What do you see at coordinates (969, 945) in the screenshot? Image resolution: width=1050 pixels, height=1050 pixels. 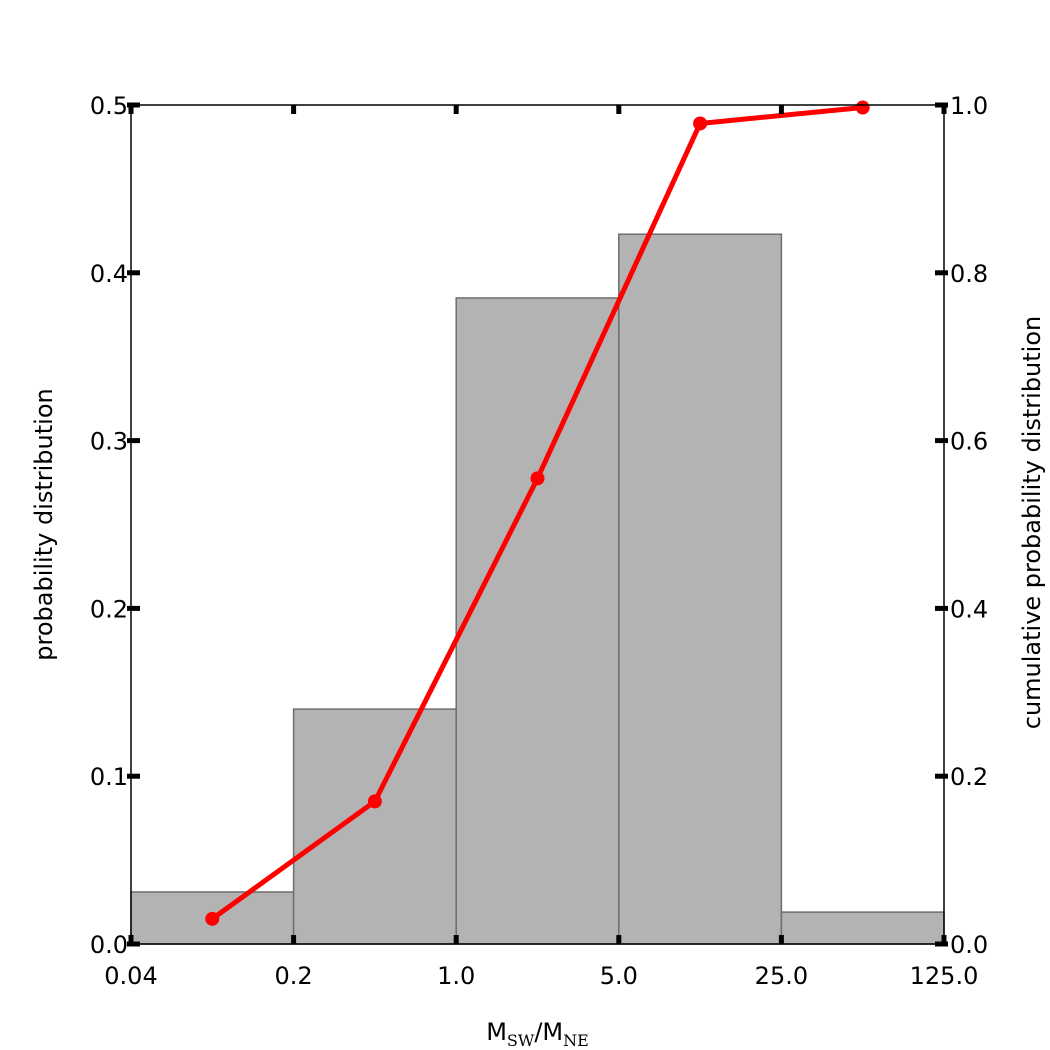 I see `y-right-tick-label-0: 0.0` at bounding box center [969, 945].